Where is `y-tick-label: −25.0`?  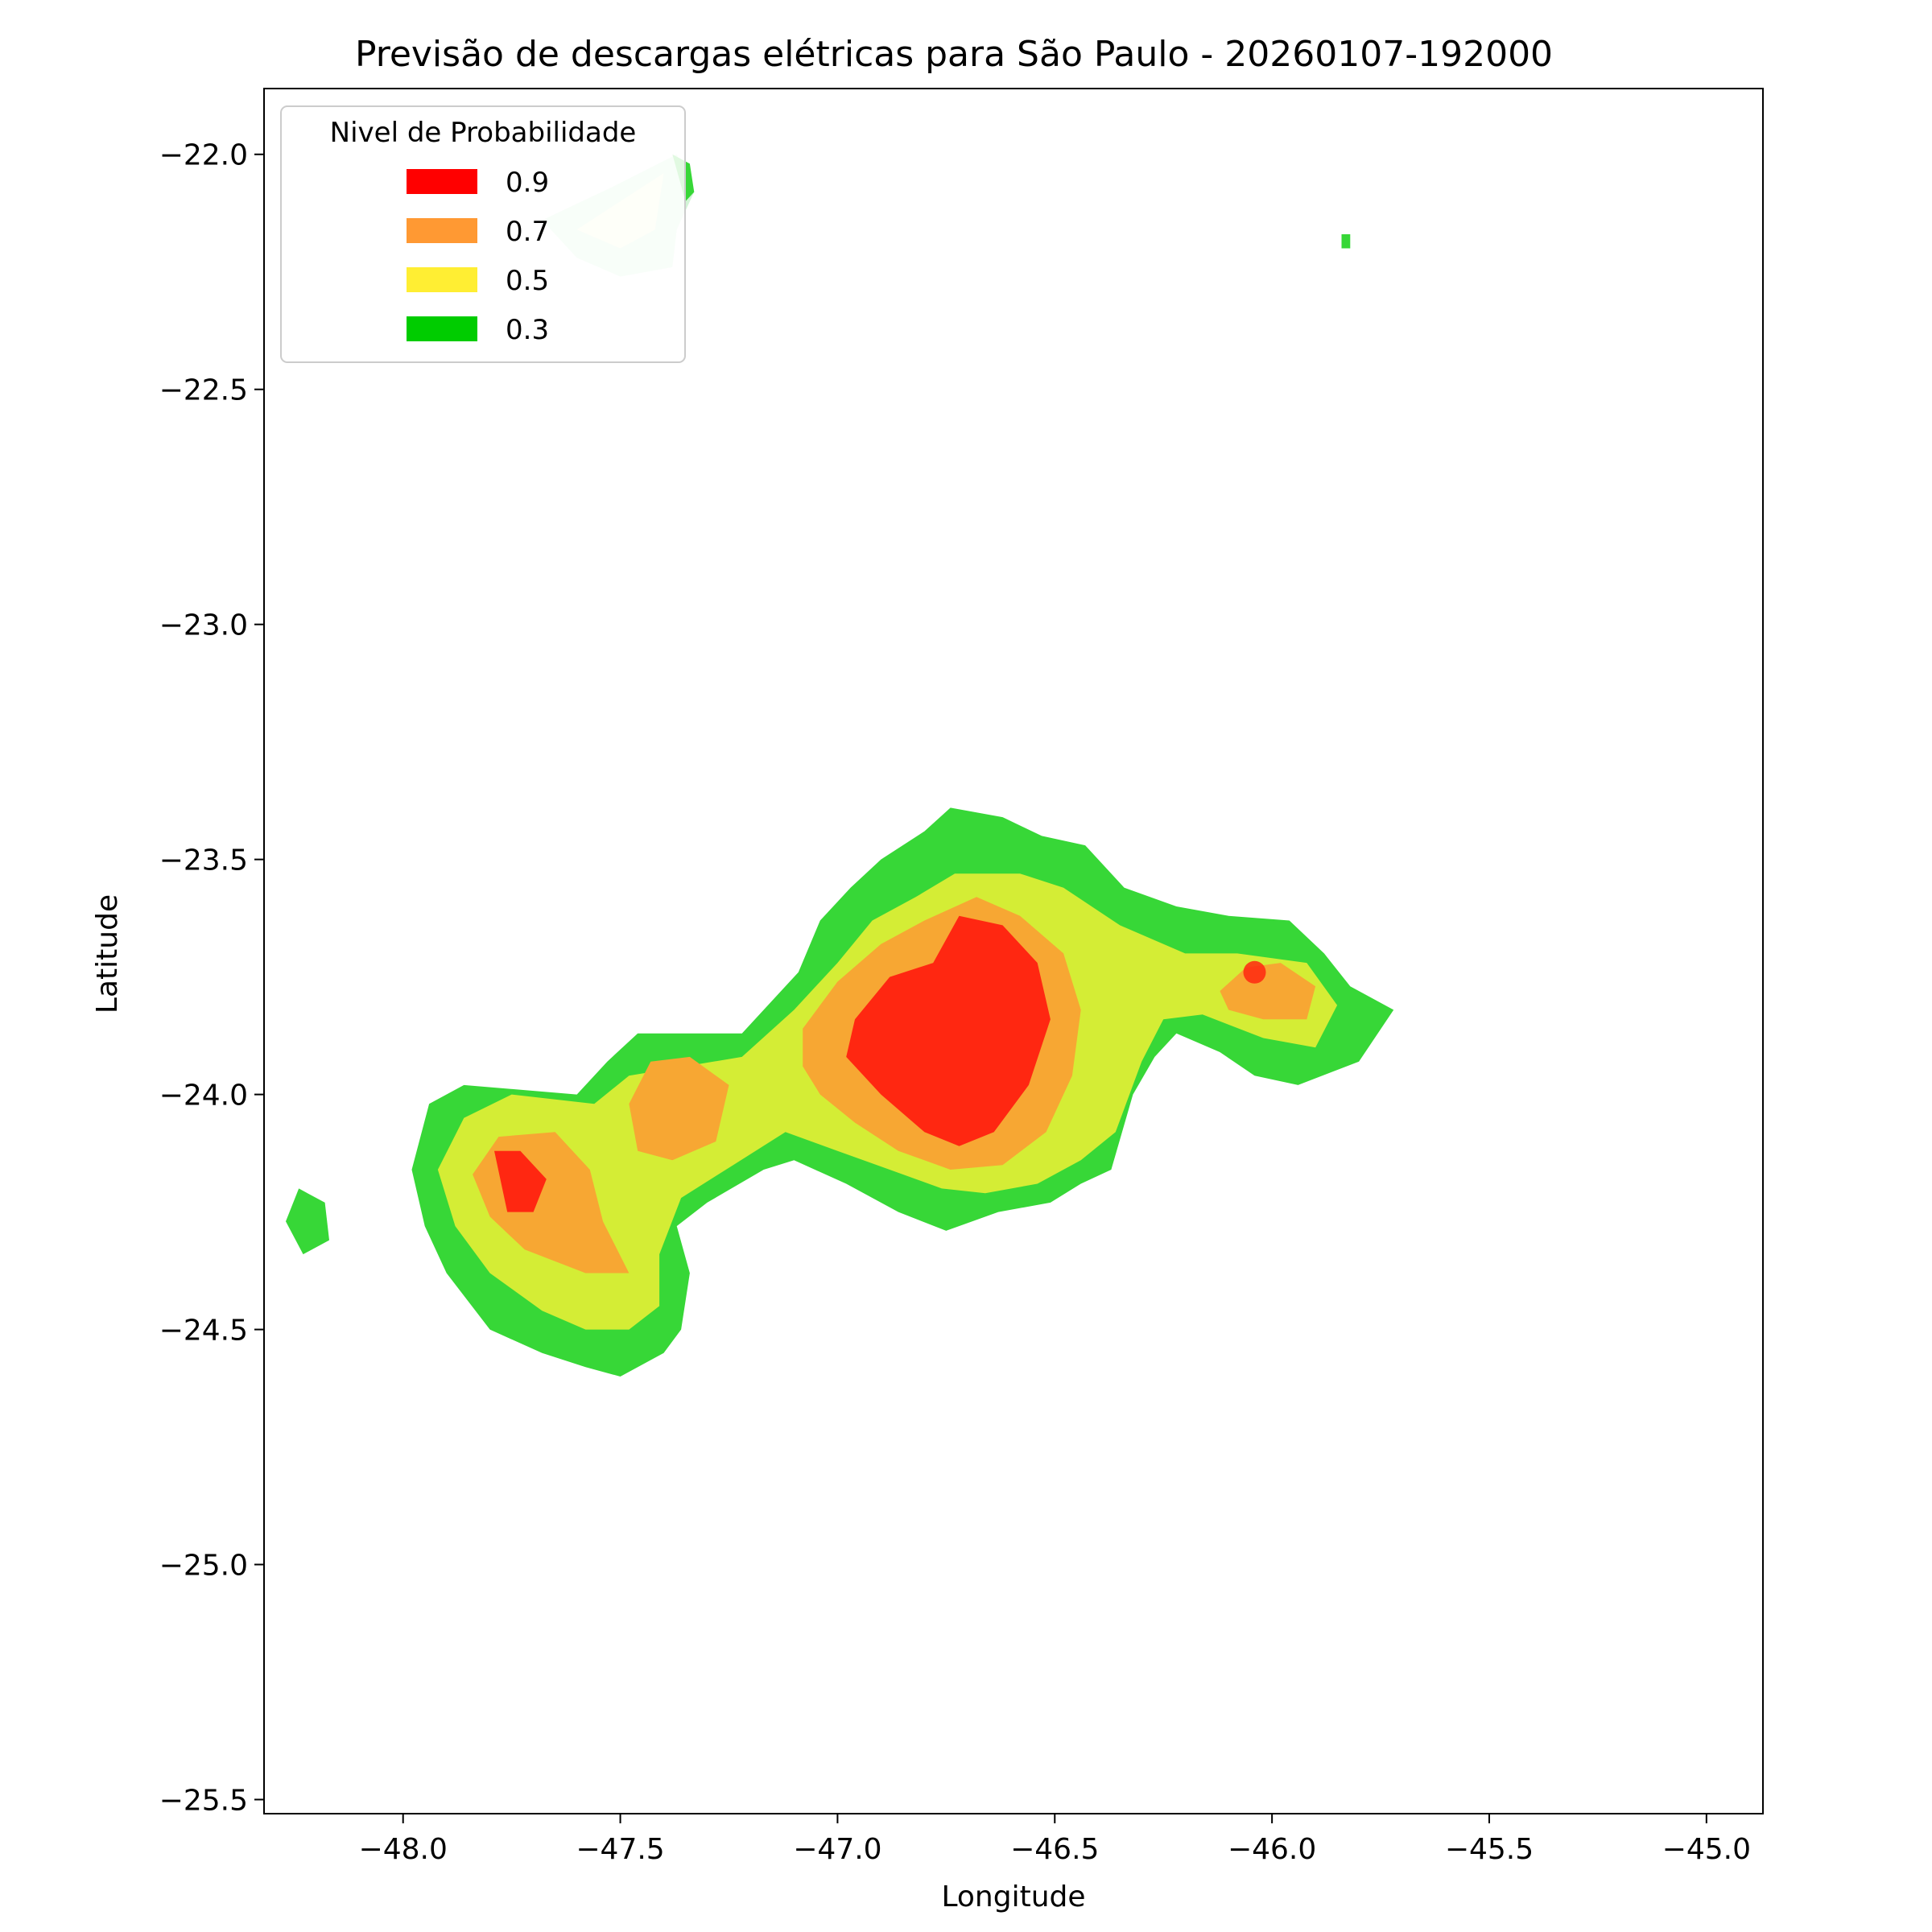
y-tick-label: −25.0 is located at coordinates (203, 1566).